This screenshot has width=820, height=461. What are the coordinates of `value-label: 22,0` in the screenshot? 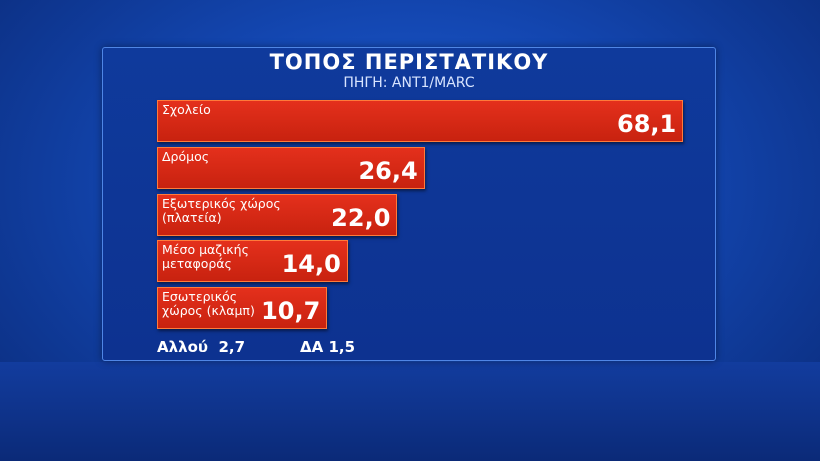 It's located at (361, 217).